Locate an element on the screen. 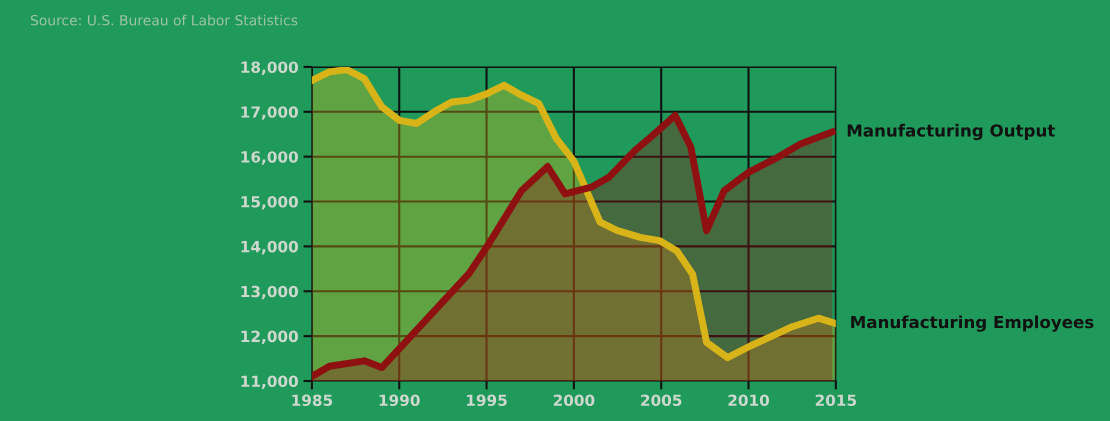 This screenshot has width=1110, height=421. y-tick-label: 14,000 is located at coordinates (269, 247).